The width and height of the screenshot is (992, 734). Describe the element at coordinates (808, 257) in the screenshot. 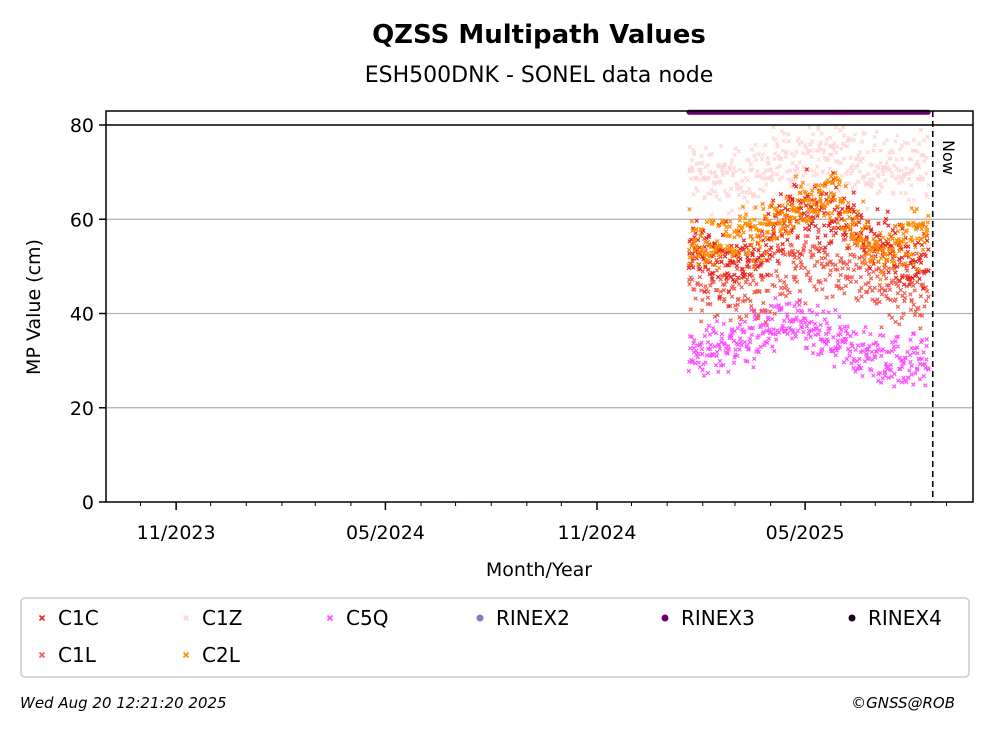

I see `data-points` at that location.